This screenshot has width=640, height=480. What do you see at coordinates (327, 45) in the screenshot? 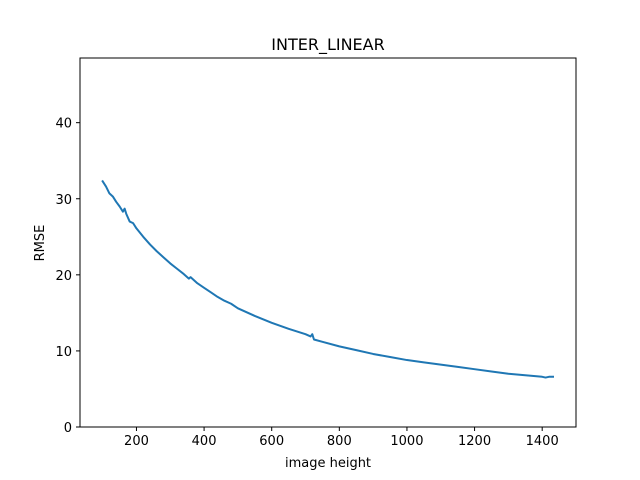
I see `chart-title: INTER_LINEAR` at bounding box center [327, 45].